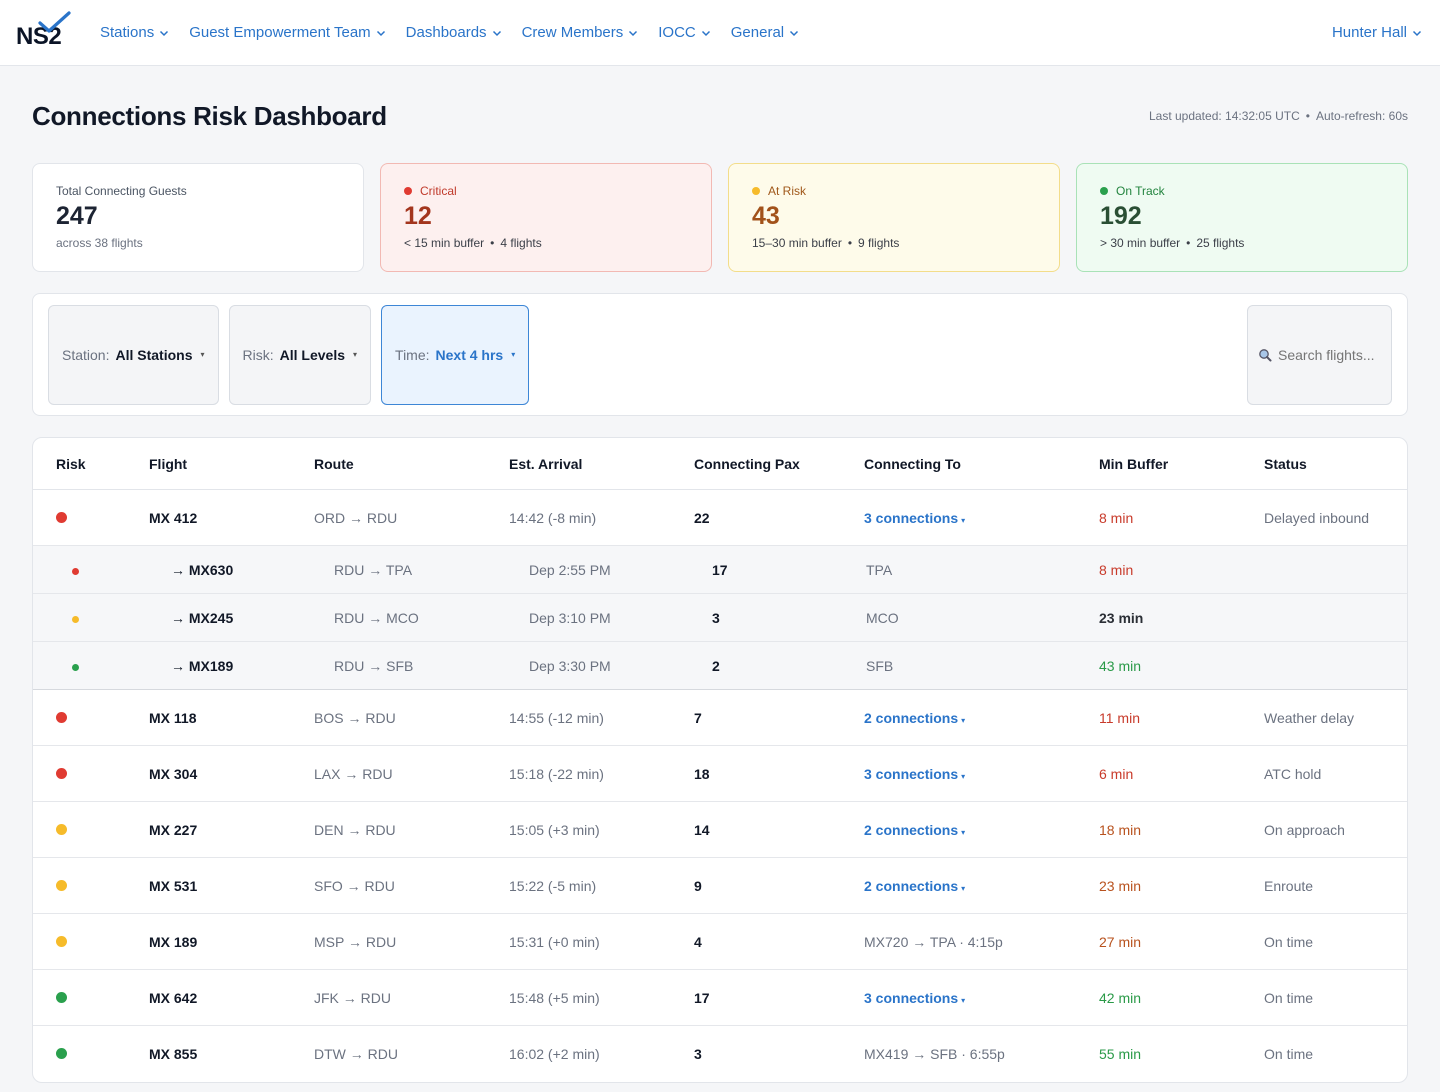  I want to click on kpi-value: 247, so click(77, 216).